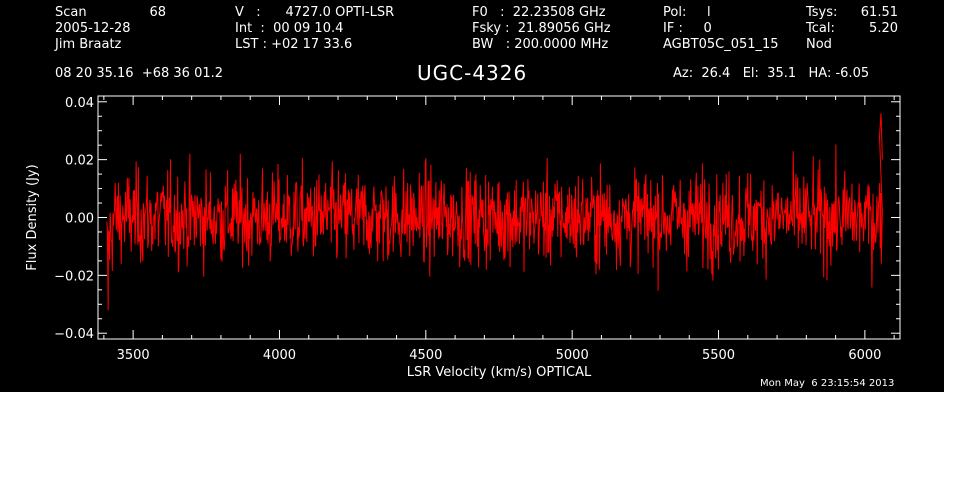  I want to click on sky-frequency-line: Fsky : 21.89056 GHz, so click(541, 28).